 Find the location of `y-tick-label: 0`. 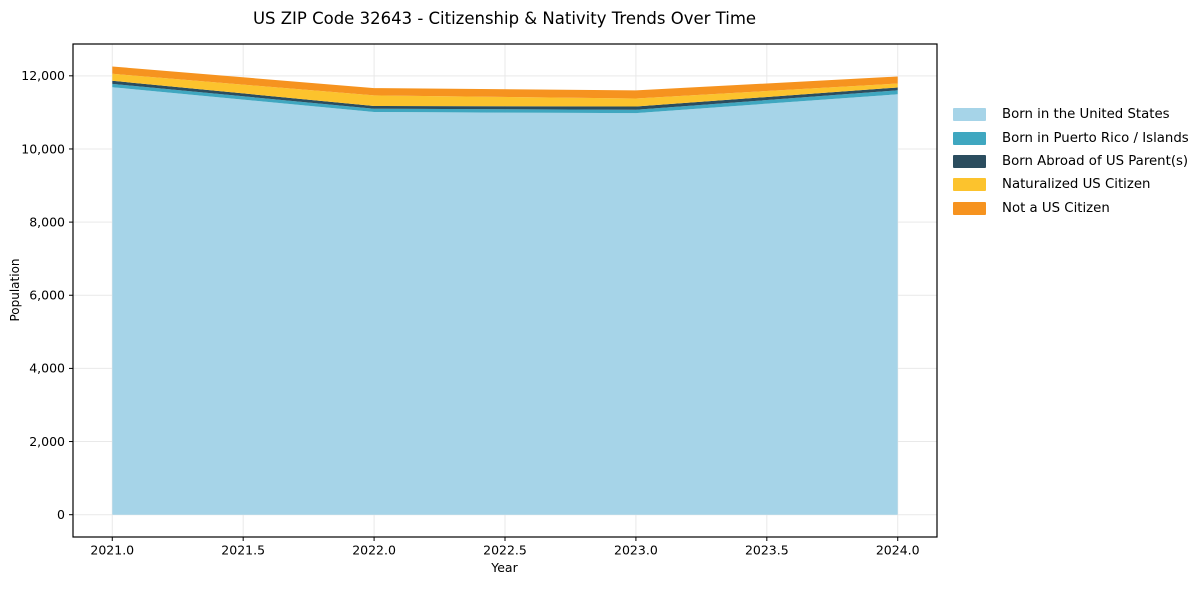

y-tick-label: 0 is located at coordinates (61, 514).